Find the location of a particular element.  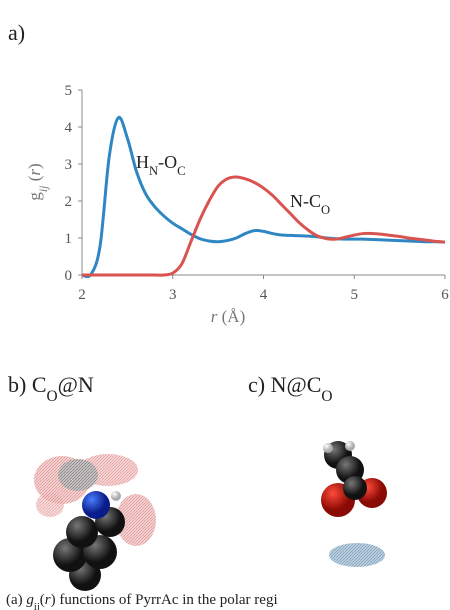

series-label: N-CO is located at coordinates (310, 204).